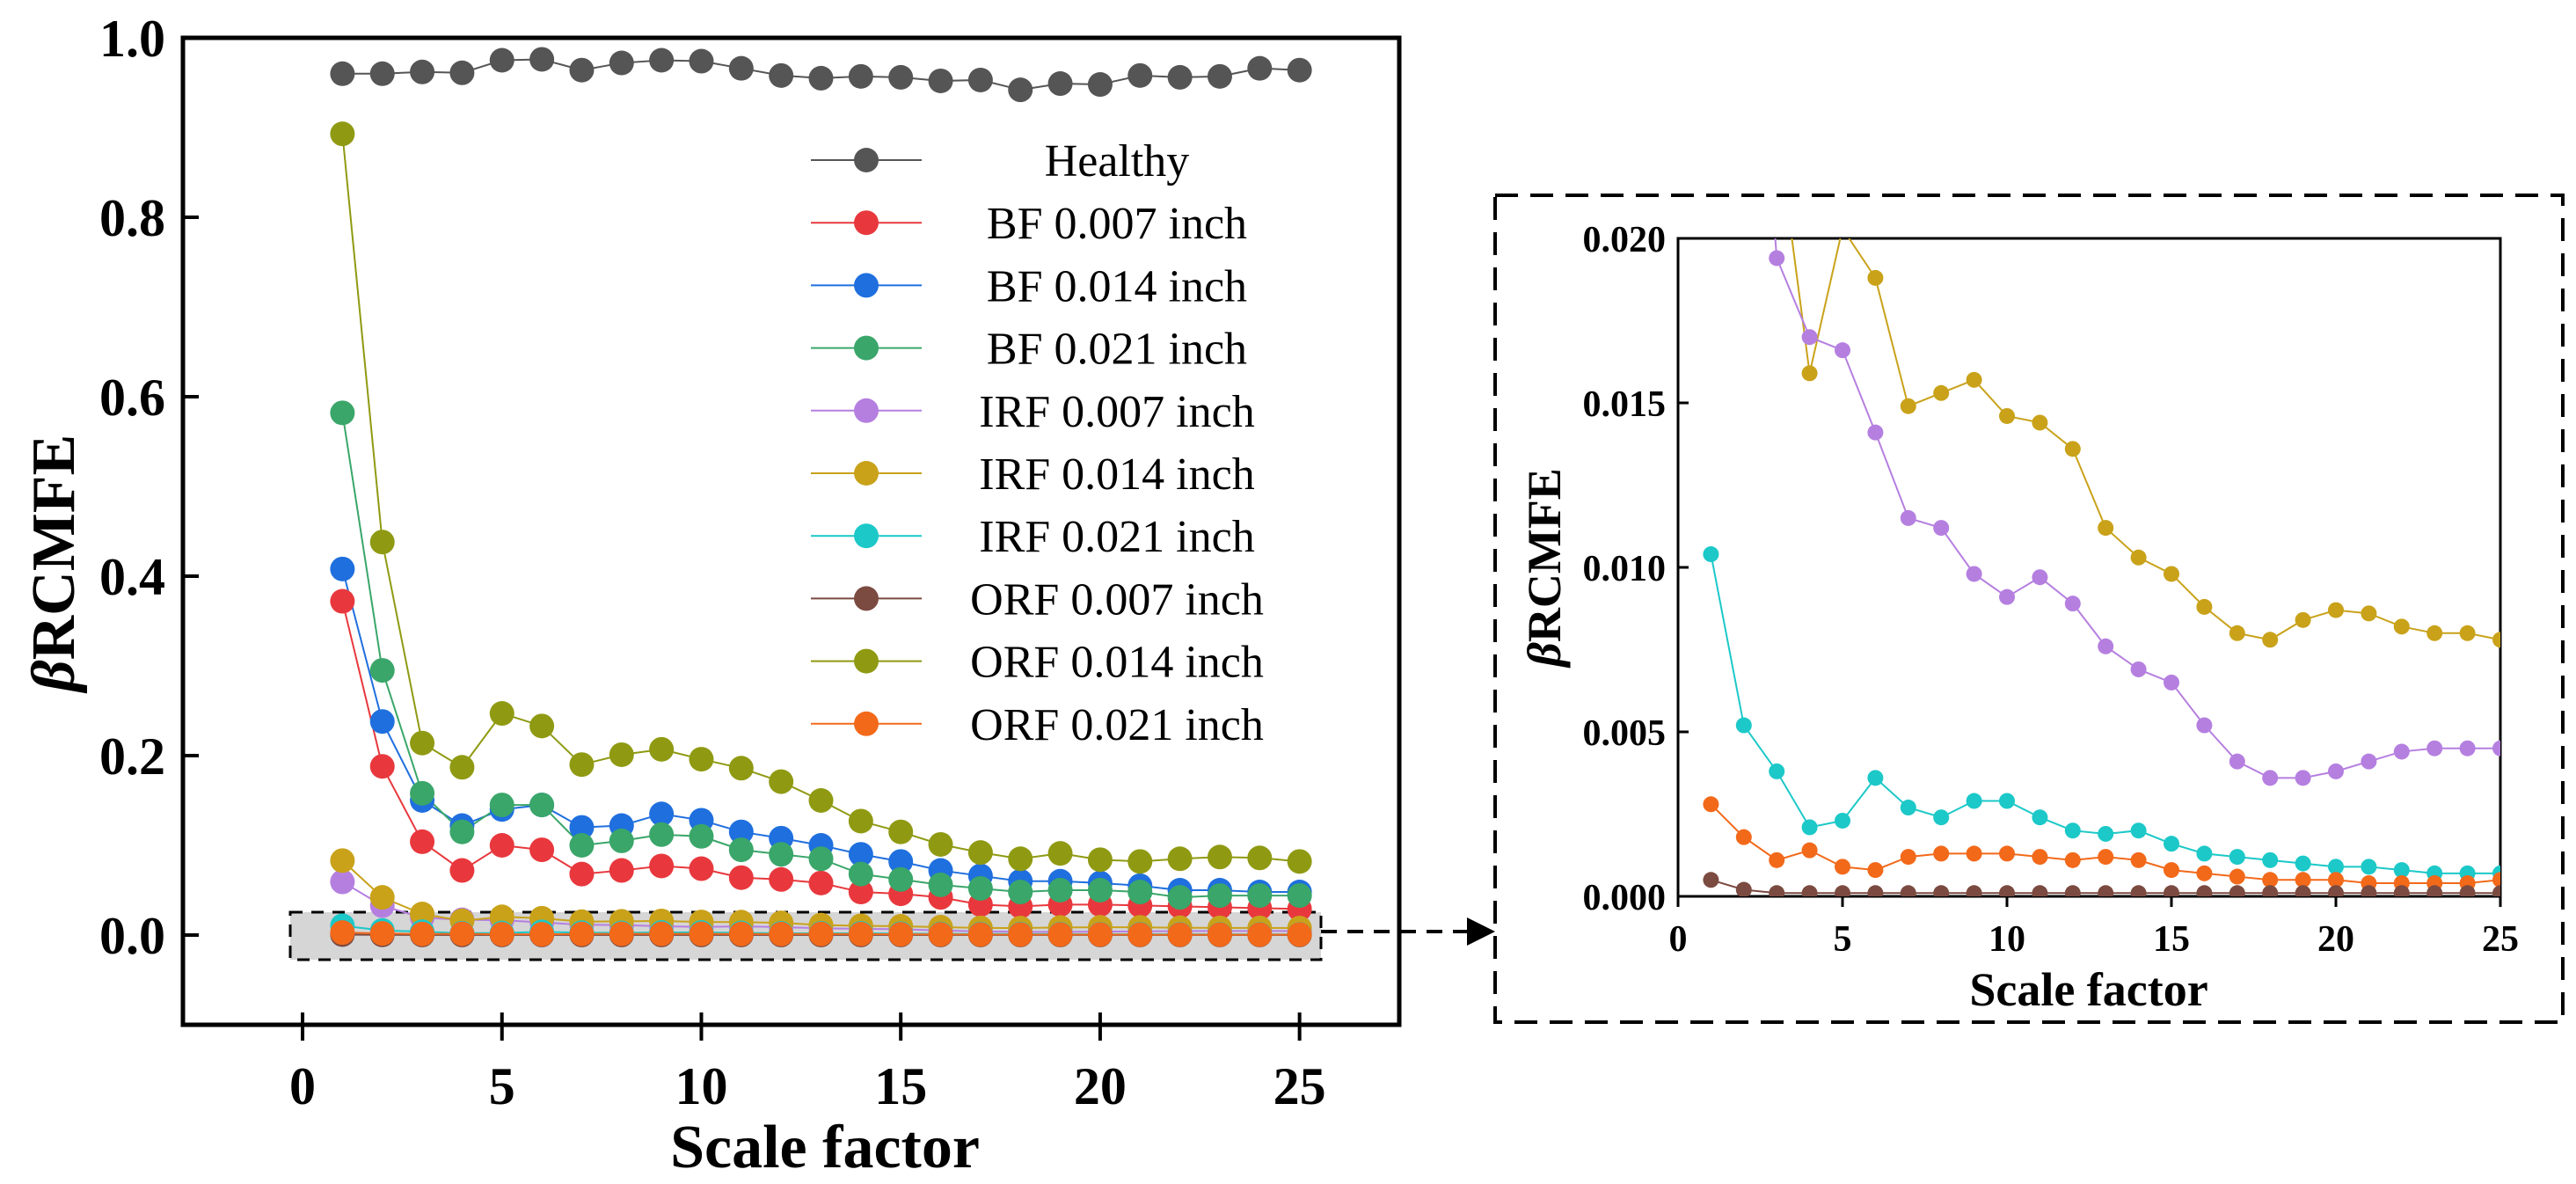 The image size is (2576, 1184). Describe the element at coordinates (2105, 844) in the screenshot. I see `inset-series-line-orf-0-021-inch` at that location.